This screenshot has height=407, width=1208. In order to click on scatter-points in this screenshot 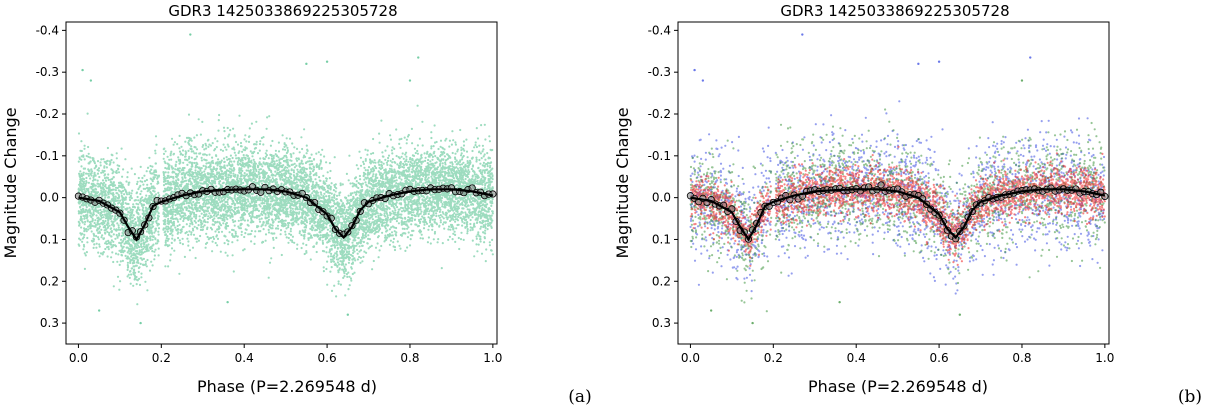, I will do `click(898, 206)`.